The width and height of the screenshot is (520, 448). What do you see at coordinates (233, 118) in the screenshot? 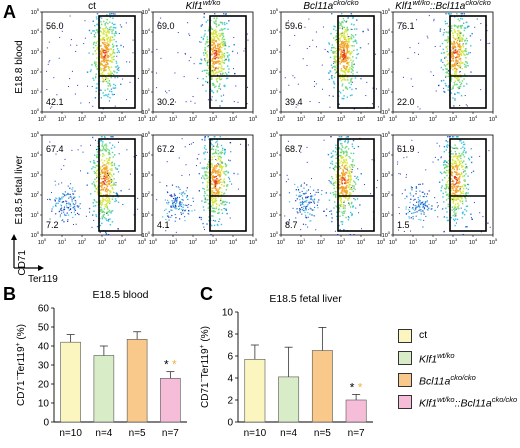
I see `x-tick-label: 104` at bounding box center [233, 118].